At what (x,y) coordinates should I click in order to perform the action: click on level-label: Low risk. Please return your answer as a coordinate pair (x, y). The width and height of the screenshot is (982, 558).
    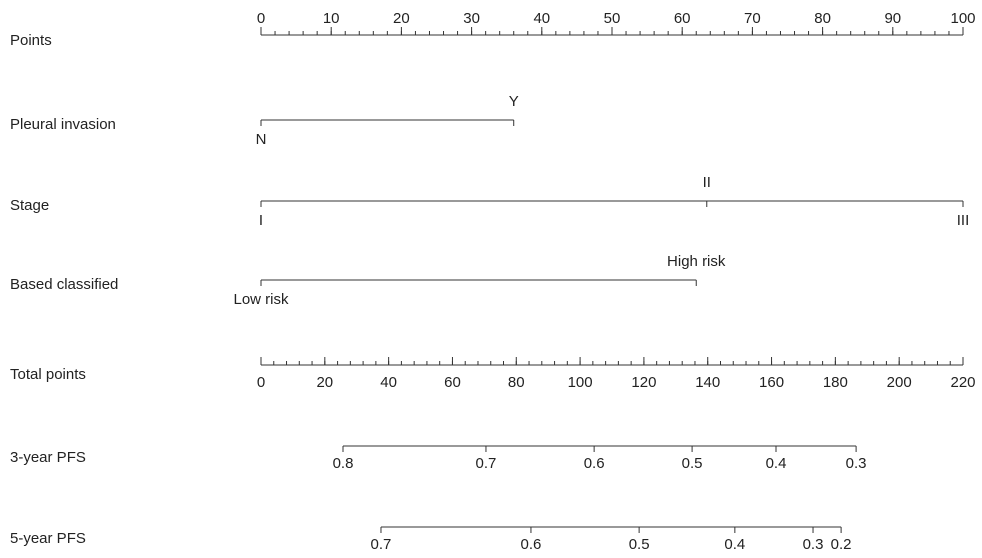
    Looking at the image, I should click on (261, 299).